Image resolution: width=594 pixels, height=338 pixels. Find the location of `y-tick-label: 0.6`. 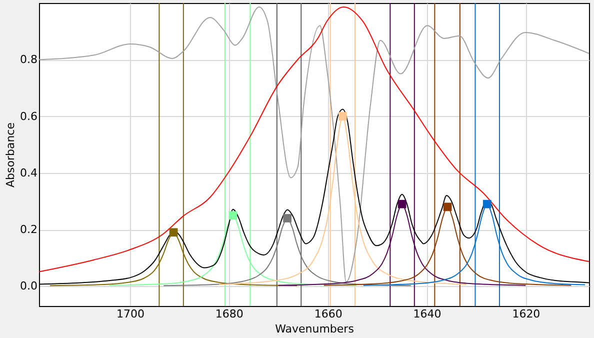

y-tick-label: 0.6 is located at coordinates (29, 116).